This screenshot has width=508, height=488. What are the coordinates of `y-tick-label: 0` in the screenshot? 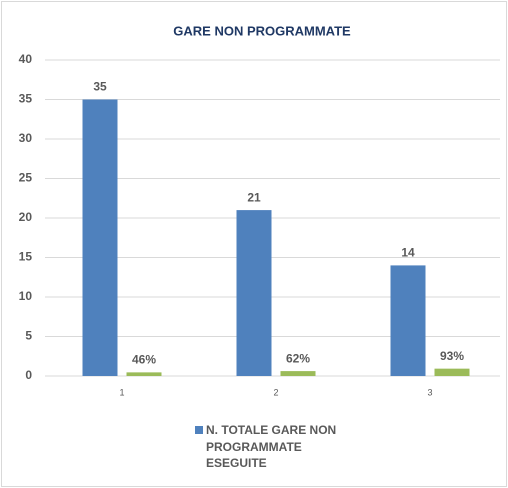 It's located at (28, 375).